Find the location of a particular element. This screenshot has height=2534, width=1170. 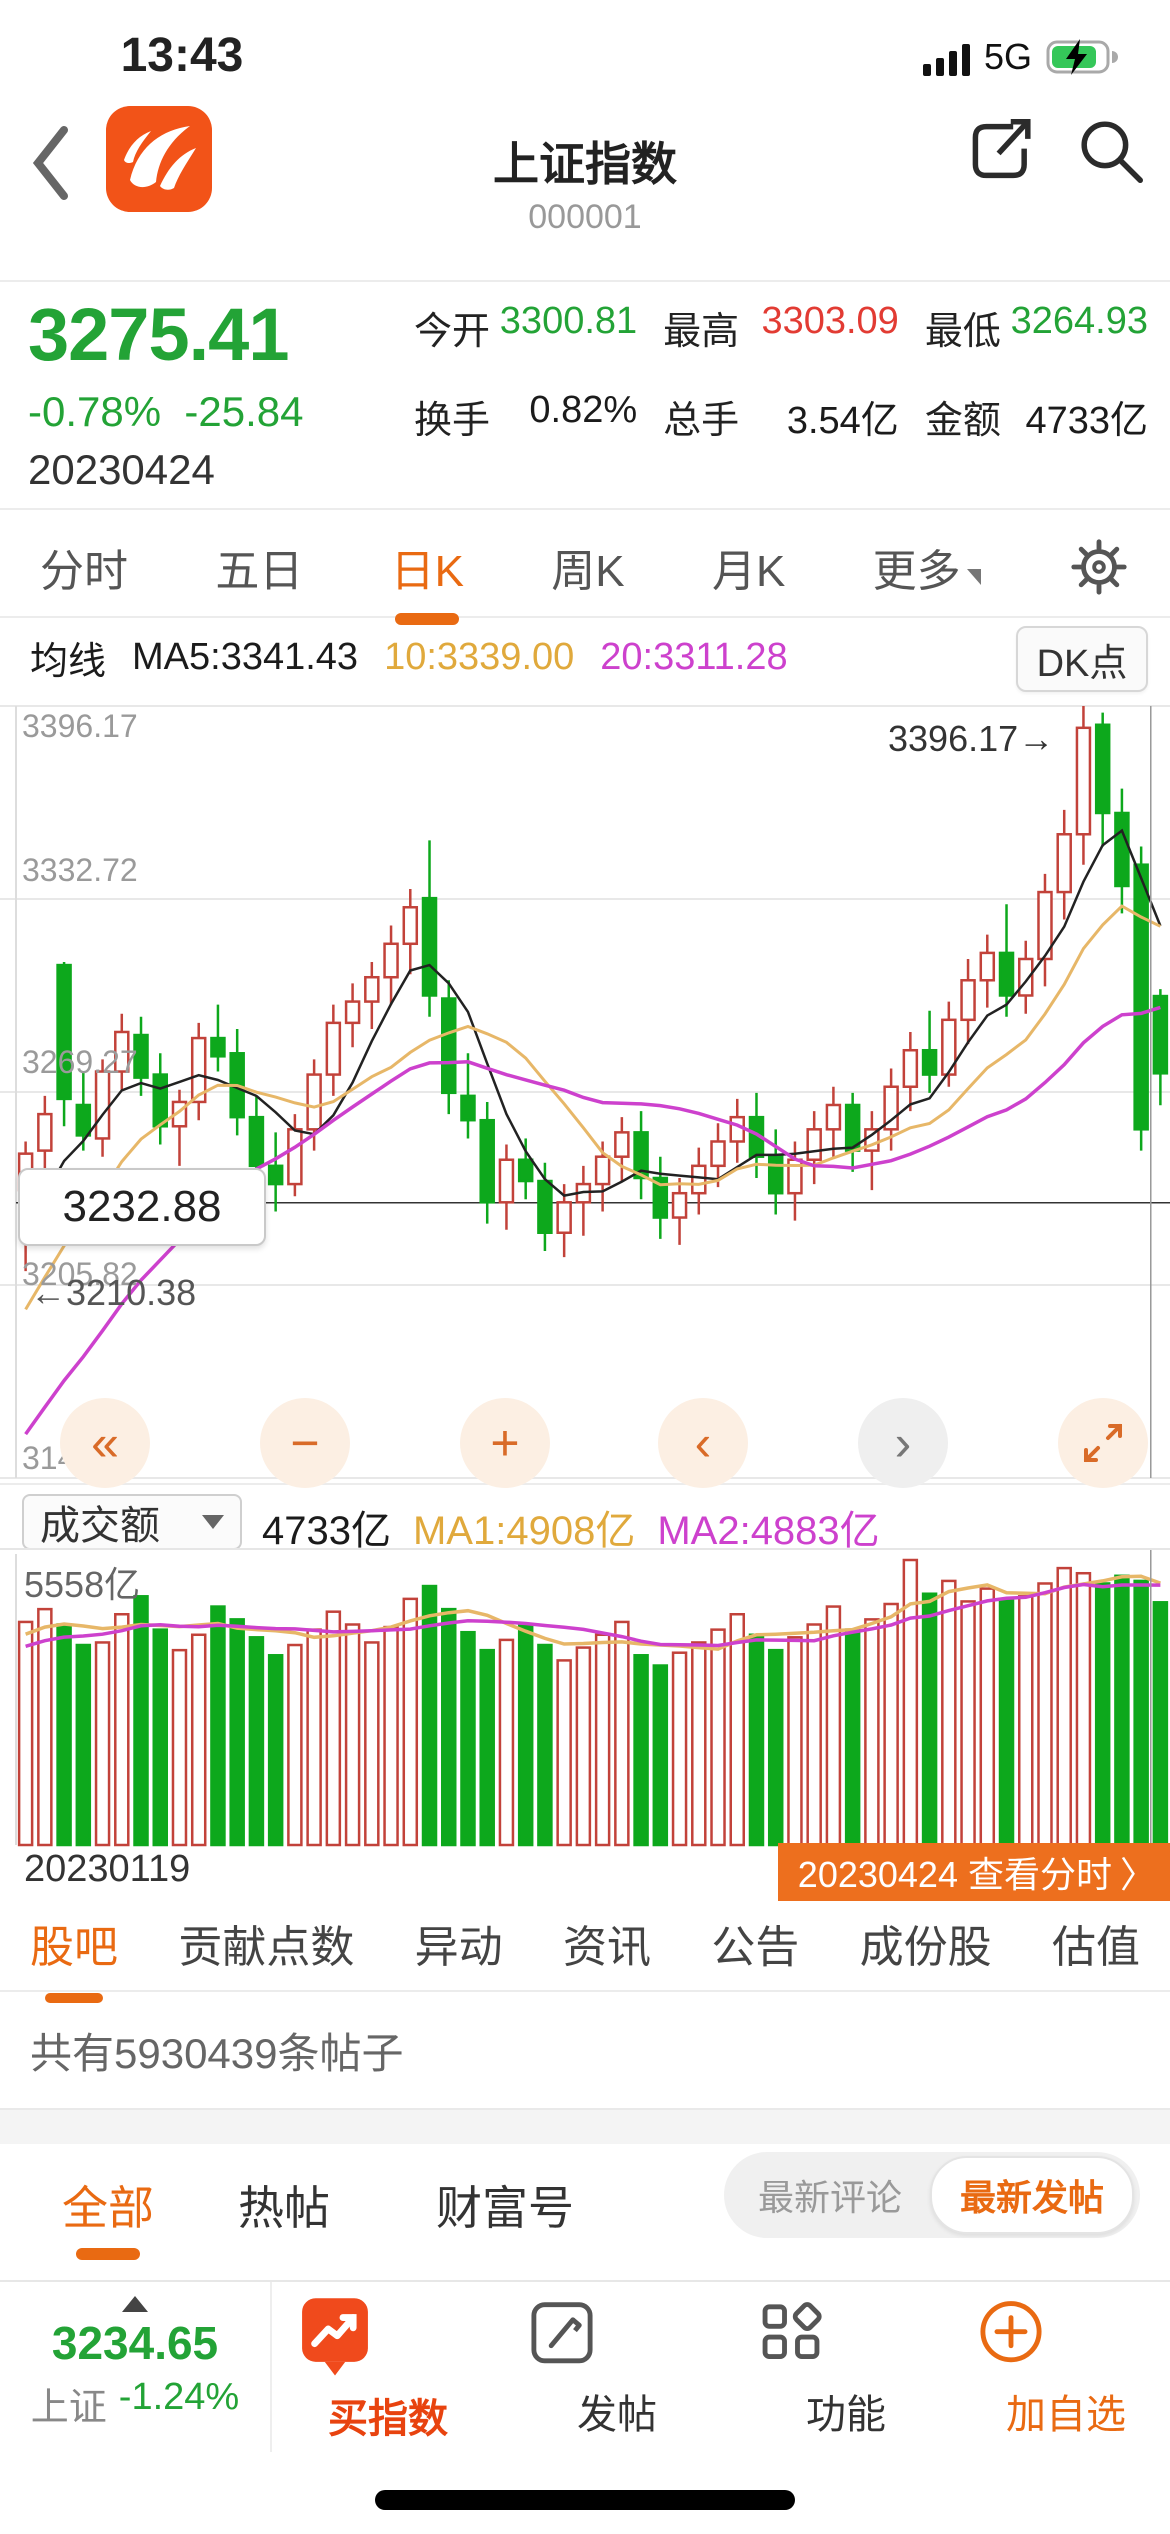

sort-latest-post: 最新发帖 is located at coordinates (1031, 2195).